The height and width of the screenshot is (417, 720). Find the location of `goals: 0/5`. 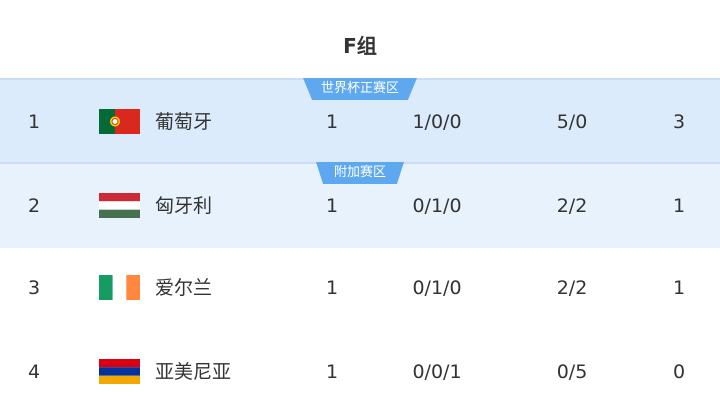

goals: 0/5 is located at coordinates (572, 372).